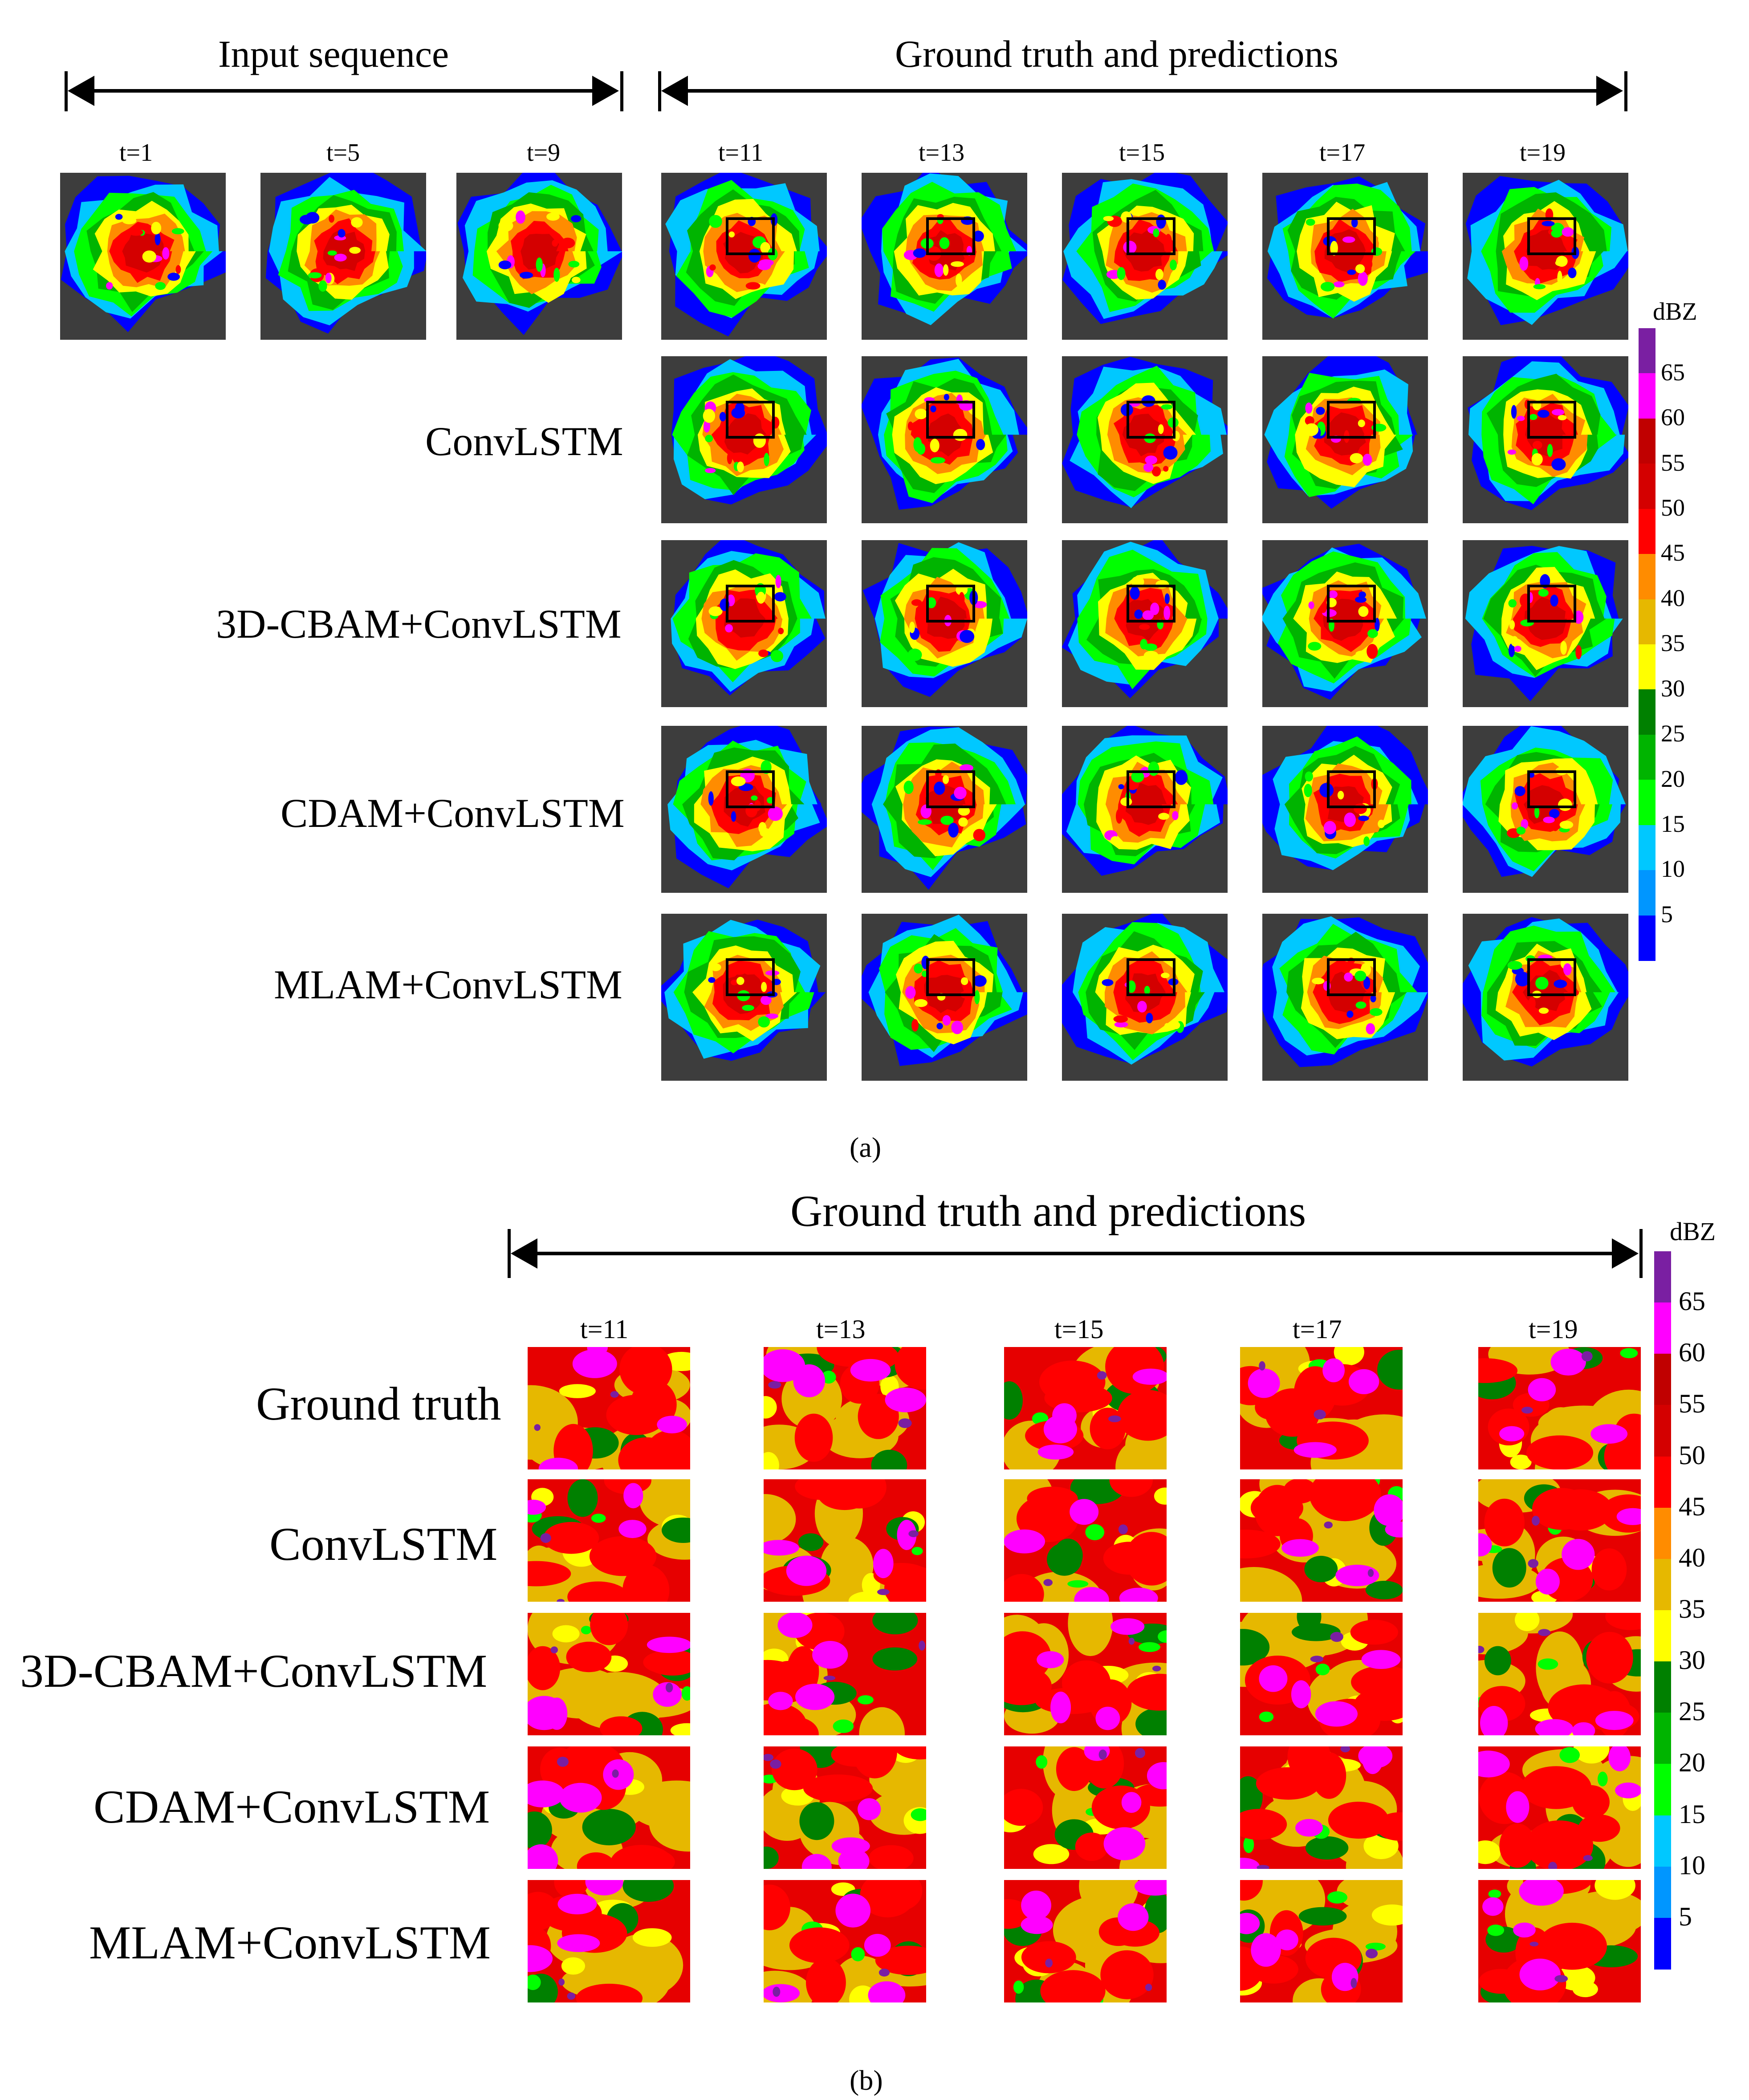  Describe the element at coordinates (383, 1544) in the screenshot. I see `row-label-convlstm-b: ConvLSTM` at that location.